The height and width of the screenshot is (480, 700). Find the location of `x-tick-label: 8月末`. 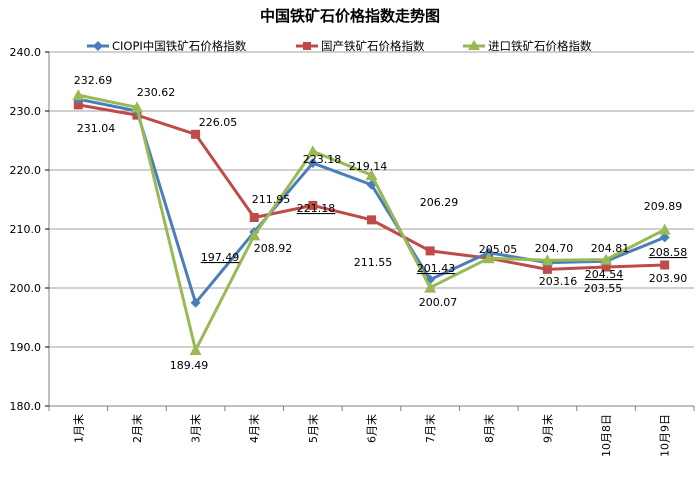

x-tick-label: 8月末 is located at coordinates (489, 428).